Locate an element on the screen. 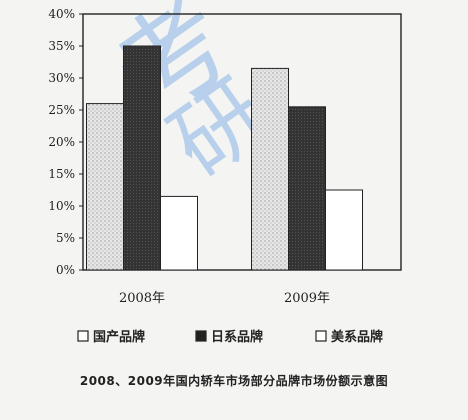  y-tick-label: 10% is located at coordinates (61, 206).